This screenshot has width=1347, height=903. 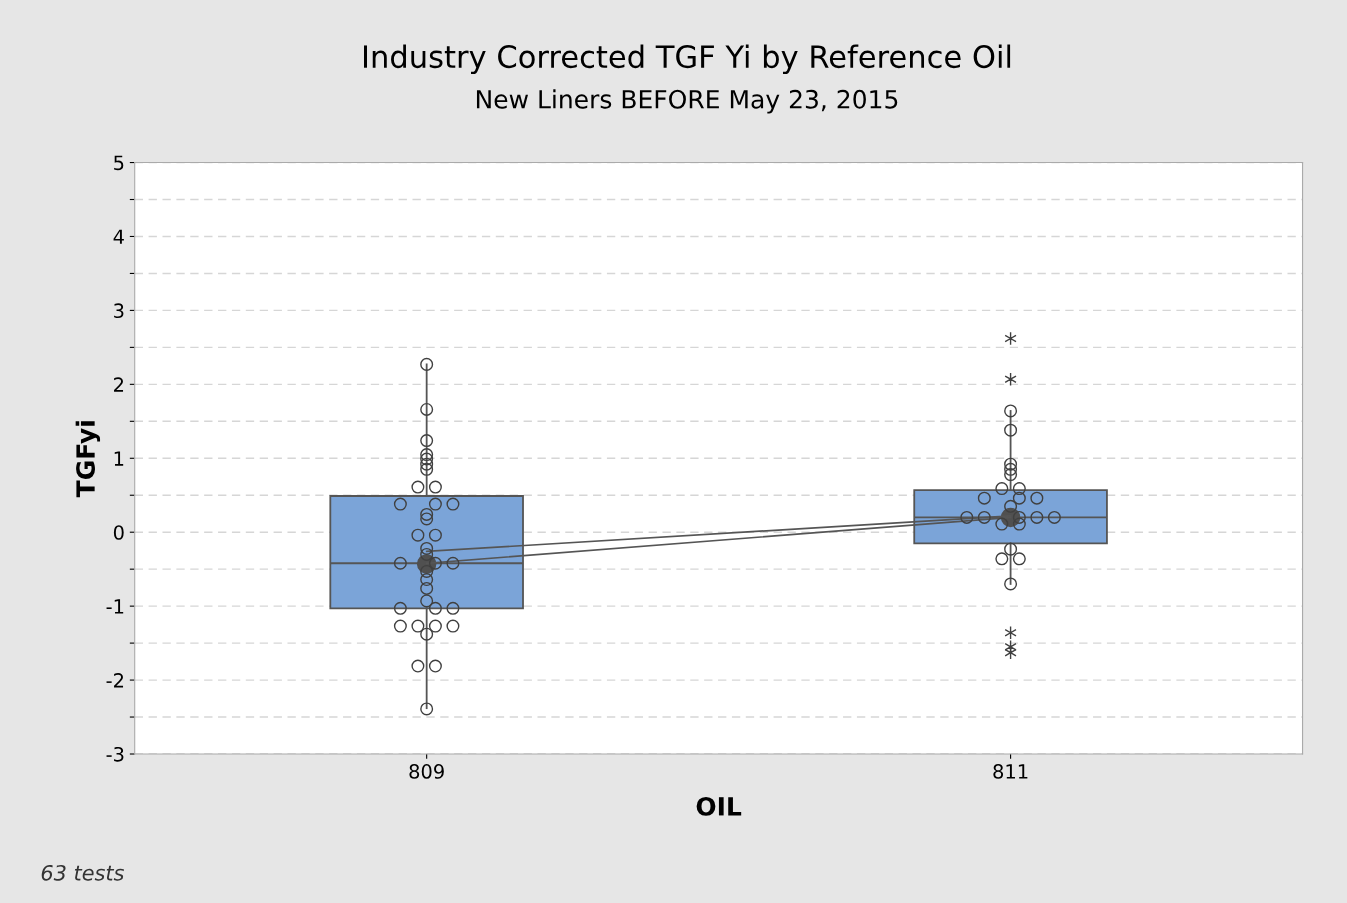 I want to click on y-axis-title: TGFyi, so click(x=88, y=459).